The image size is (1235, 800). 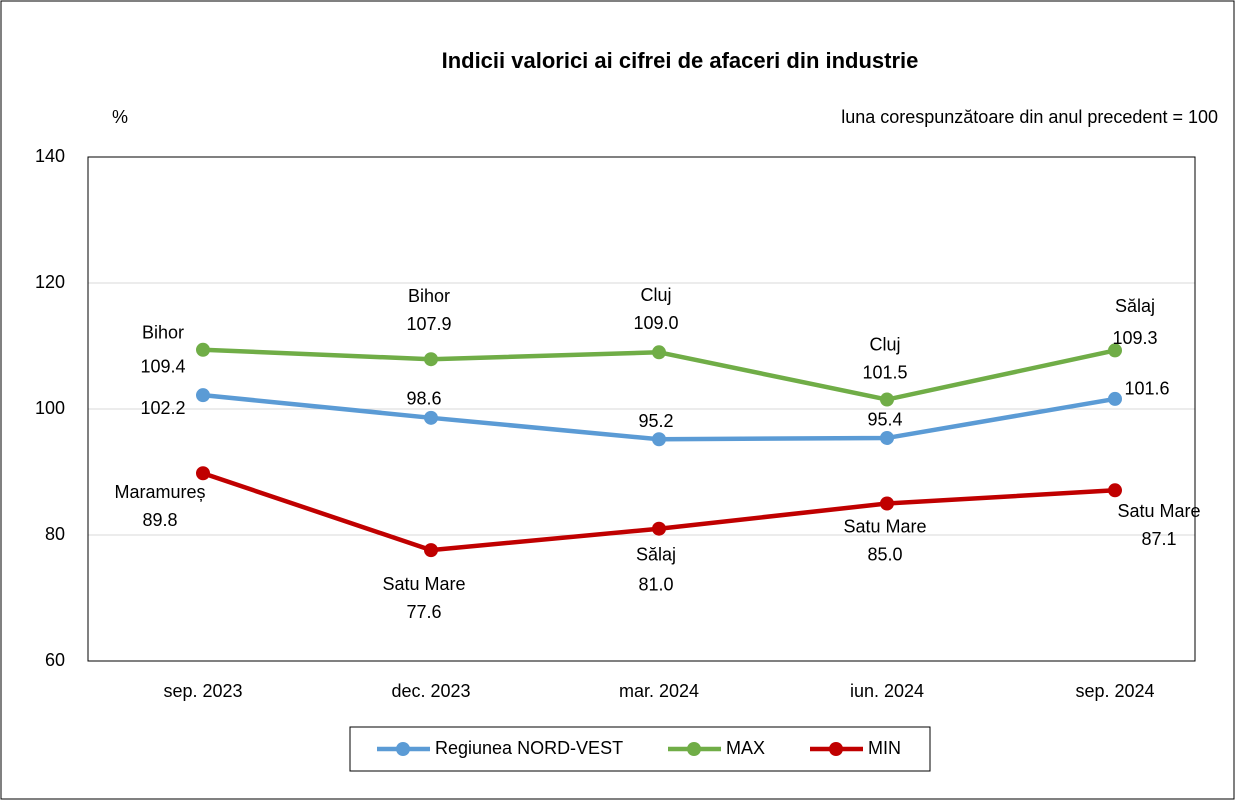 I want to click on data-label: 89.8, so click(x=159, y=520).